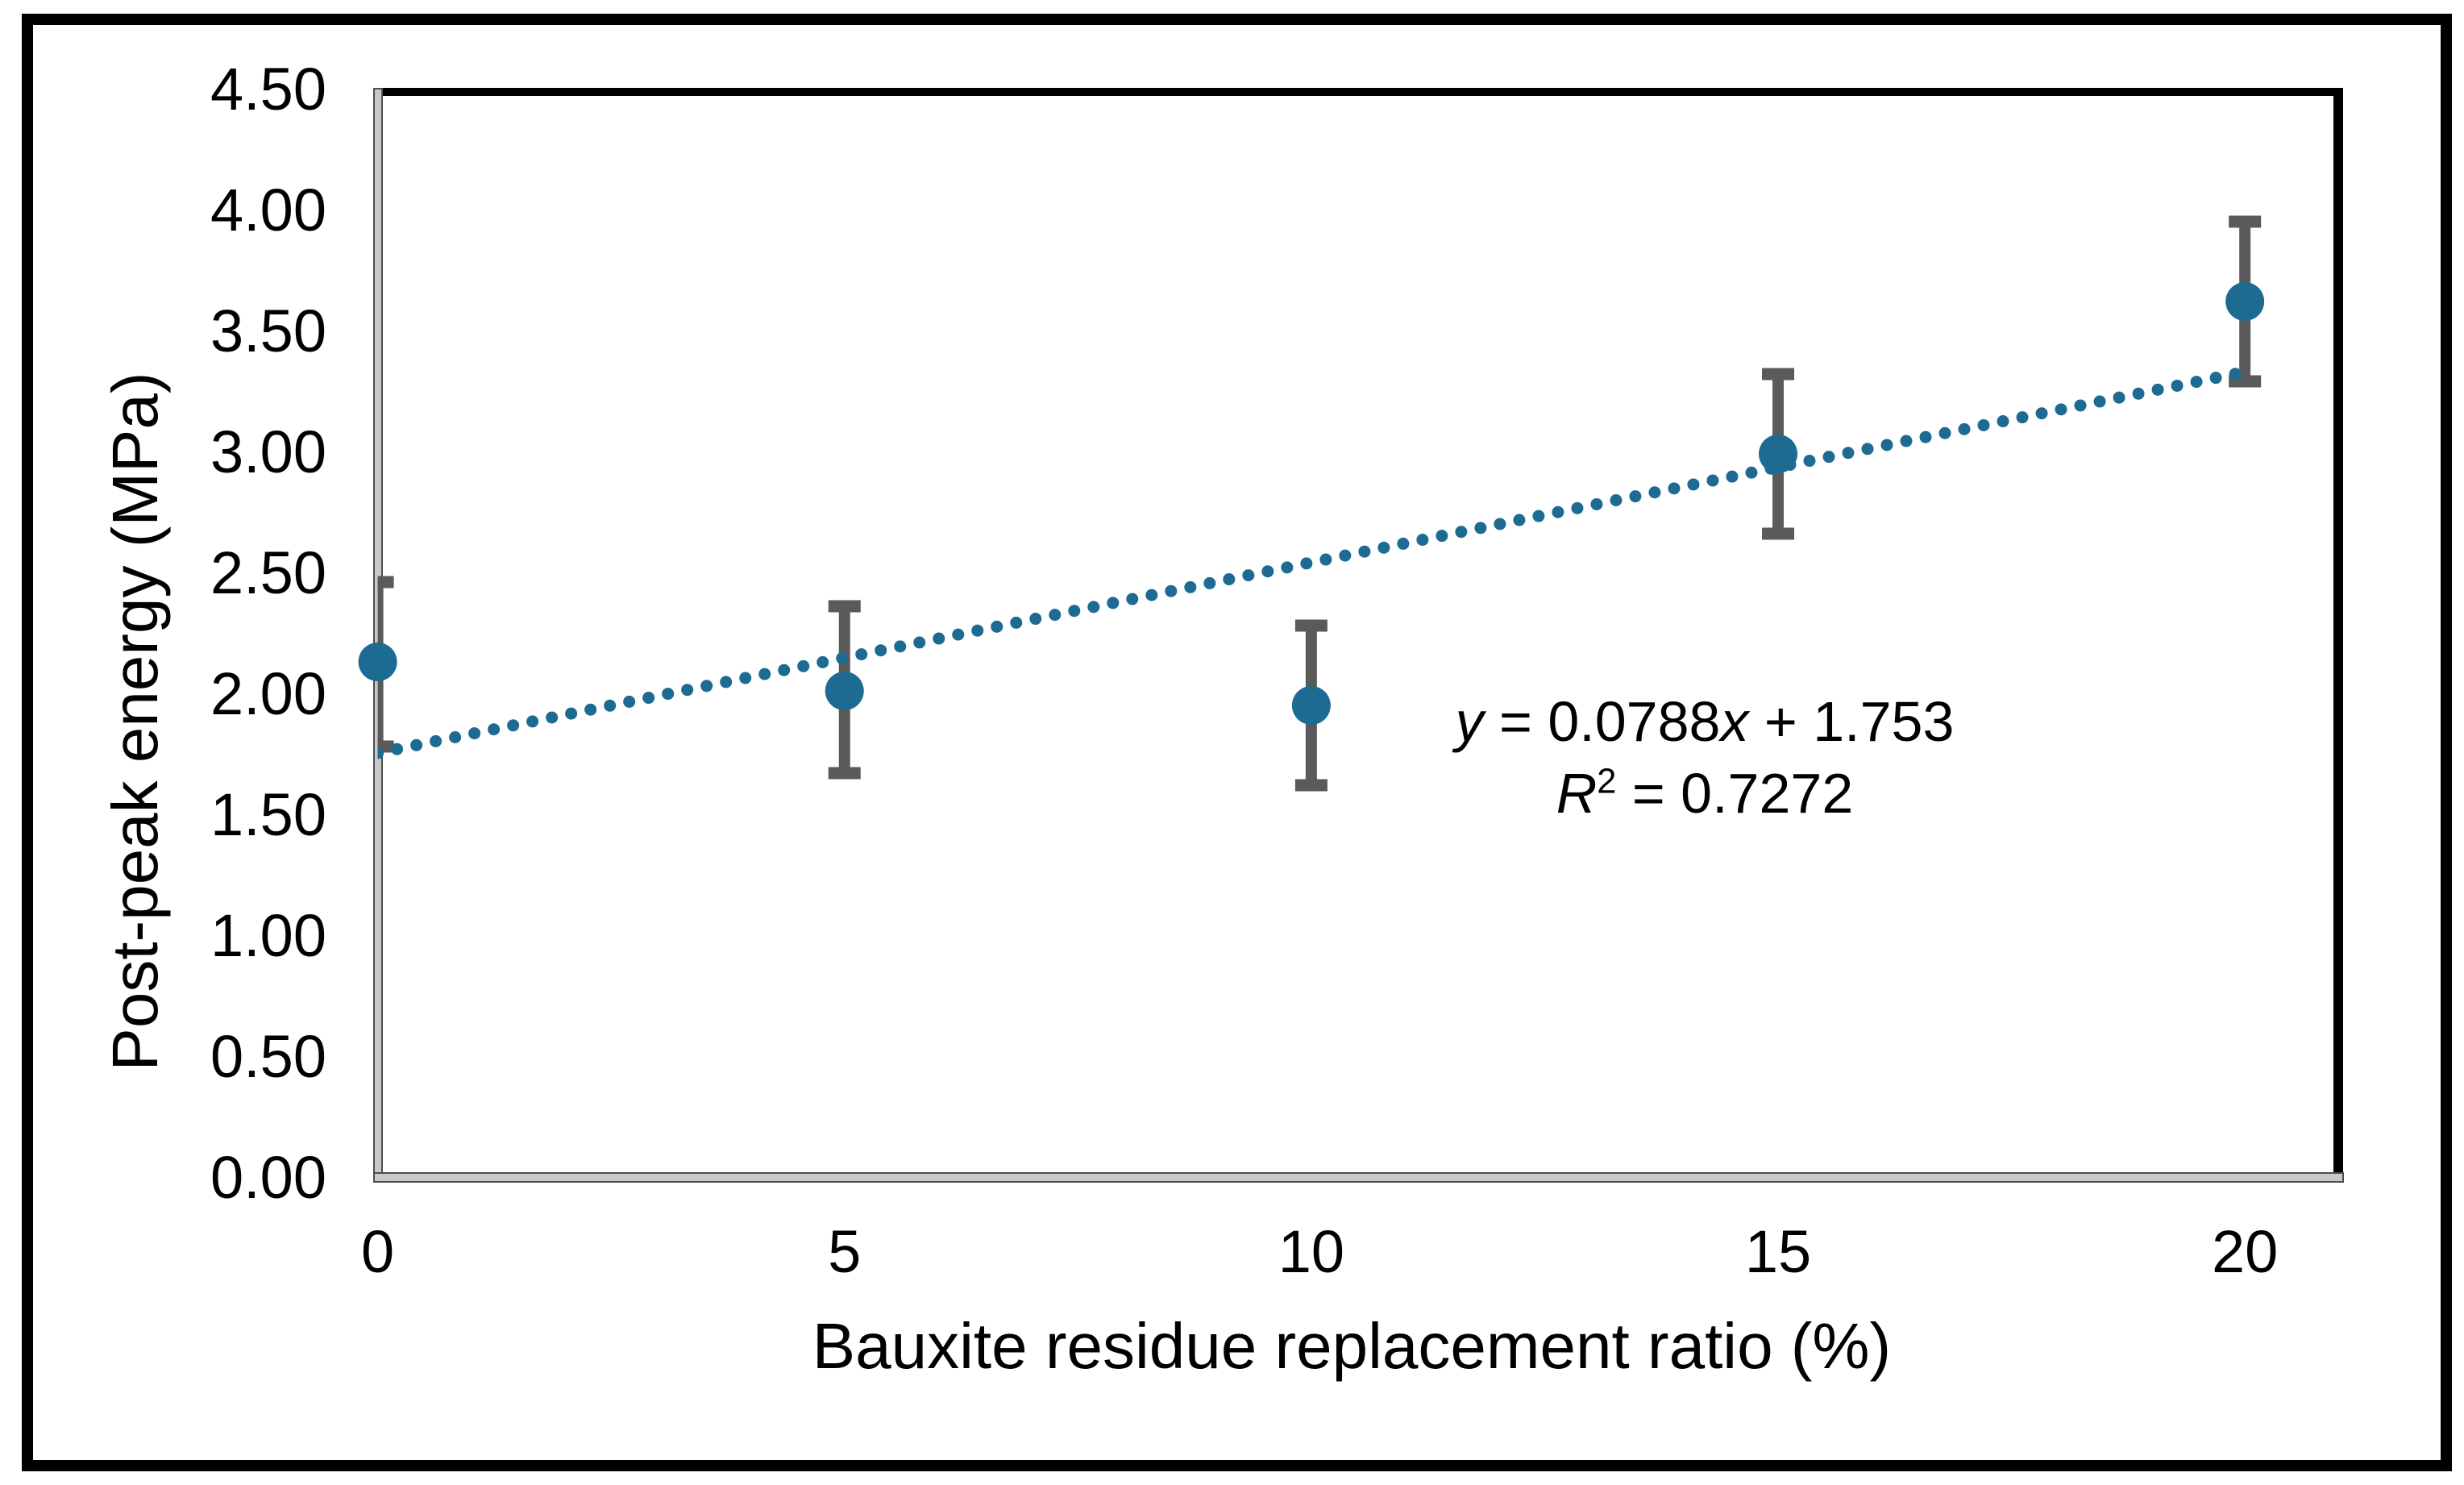 This screenshot has height=1485, width=2464. What do you see at coordinates (1469, 722) in the screenshot?
I see `equation-y-variable: y` at bounding box center [1469, 722].